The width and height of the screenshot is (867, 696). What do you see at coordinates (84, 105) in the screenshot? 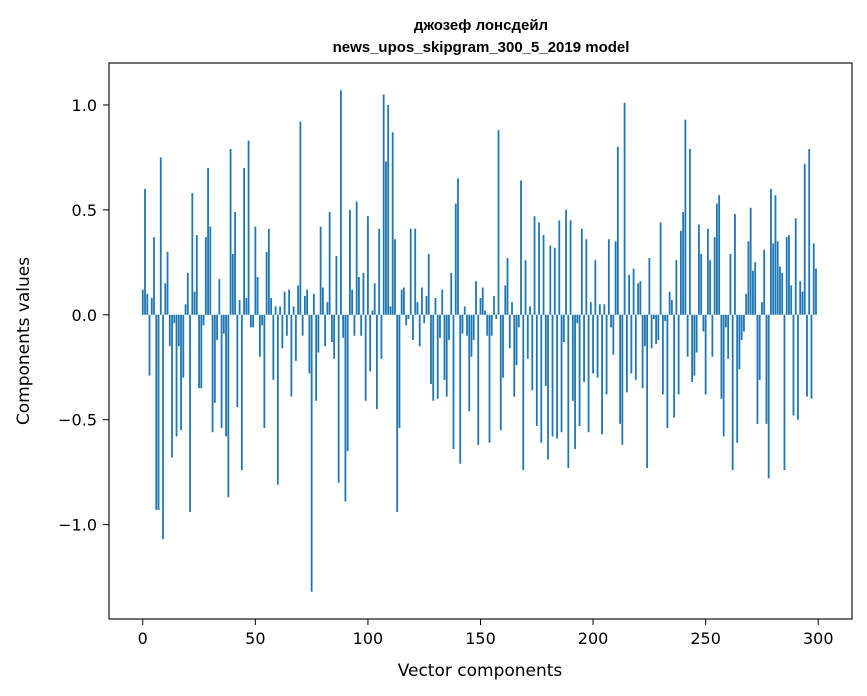
I see `y-tick-label: 1.0` at bounding box center [84, 105].